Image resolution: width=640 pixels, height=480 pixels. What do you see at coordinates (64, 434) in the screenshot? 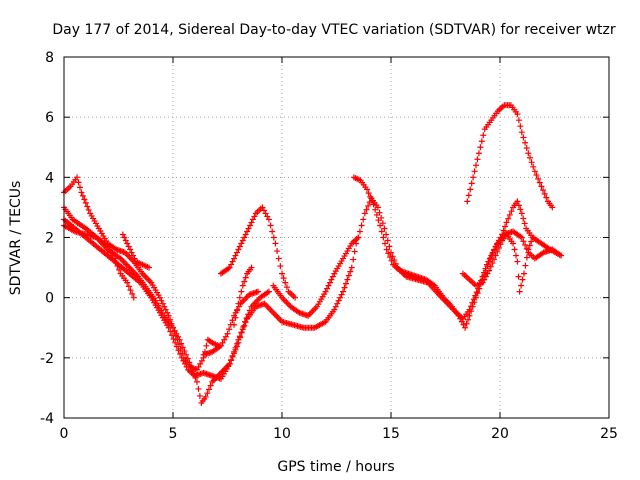
I see `x-tick-label: 0` at bounding box center [64, 434].